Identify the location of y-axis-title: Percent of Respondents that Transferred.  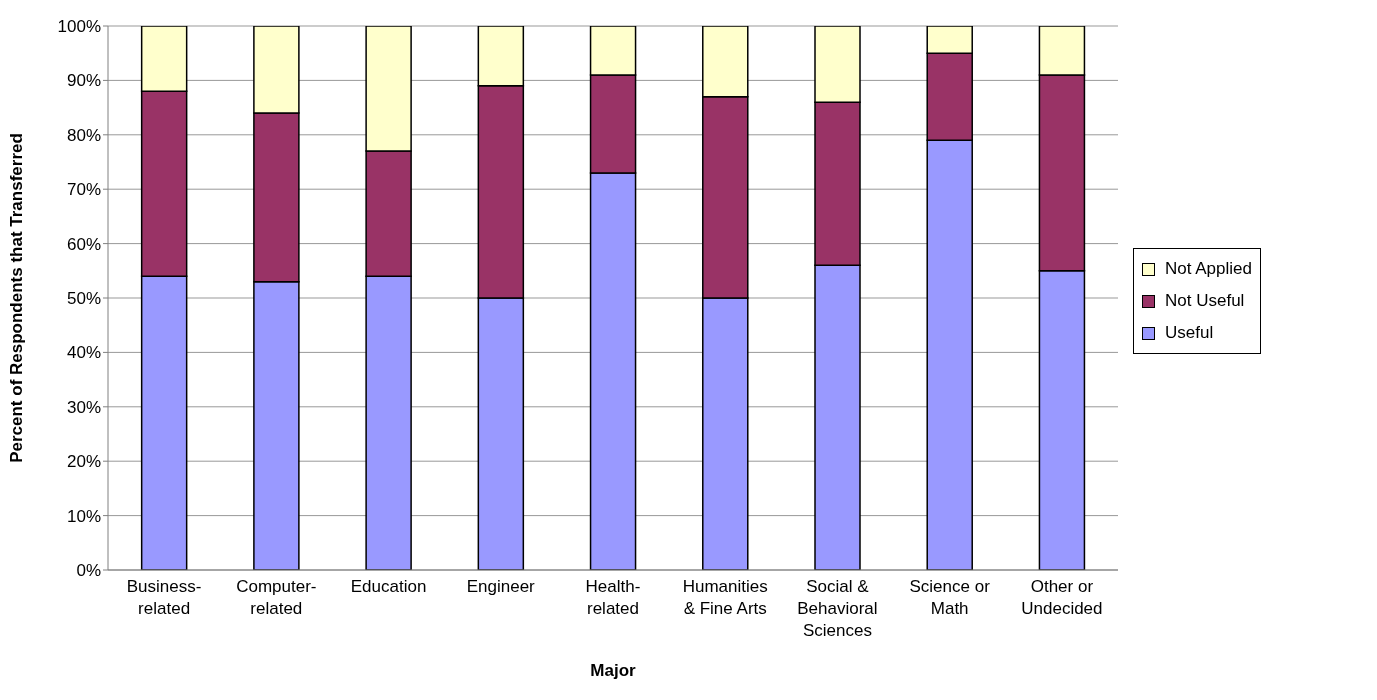
(17, 298).